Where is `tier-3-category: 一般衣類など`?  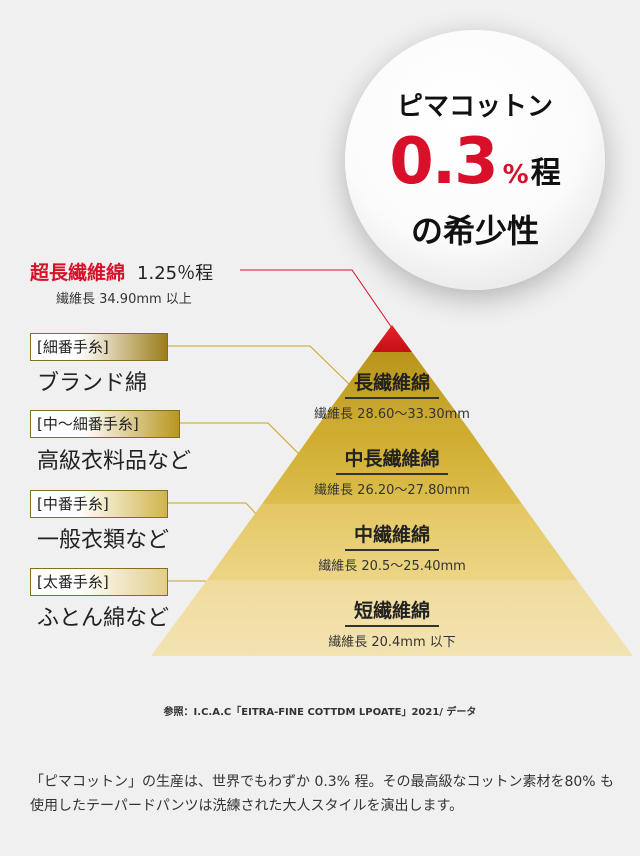 tier-3-category: 一般衣類など is located at coordinates (103, 540).